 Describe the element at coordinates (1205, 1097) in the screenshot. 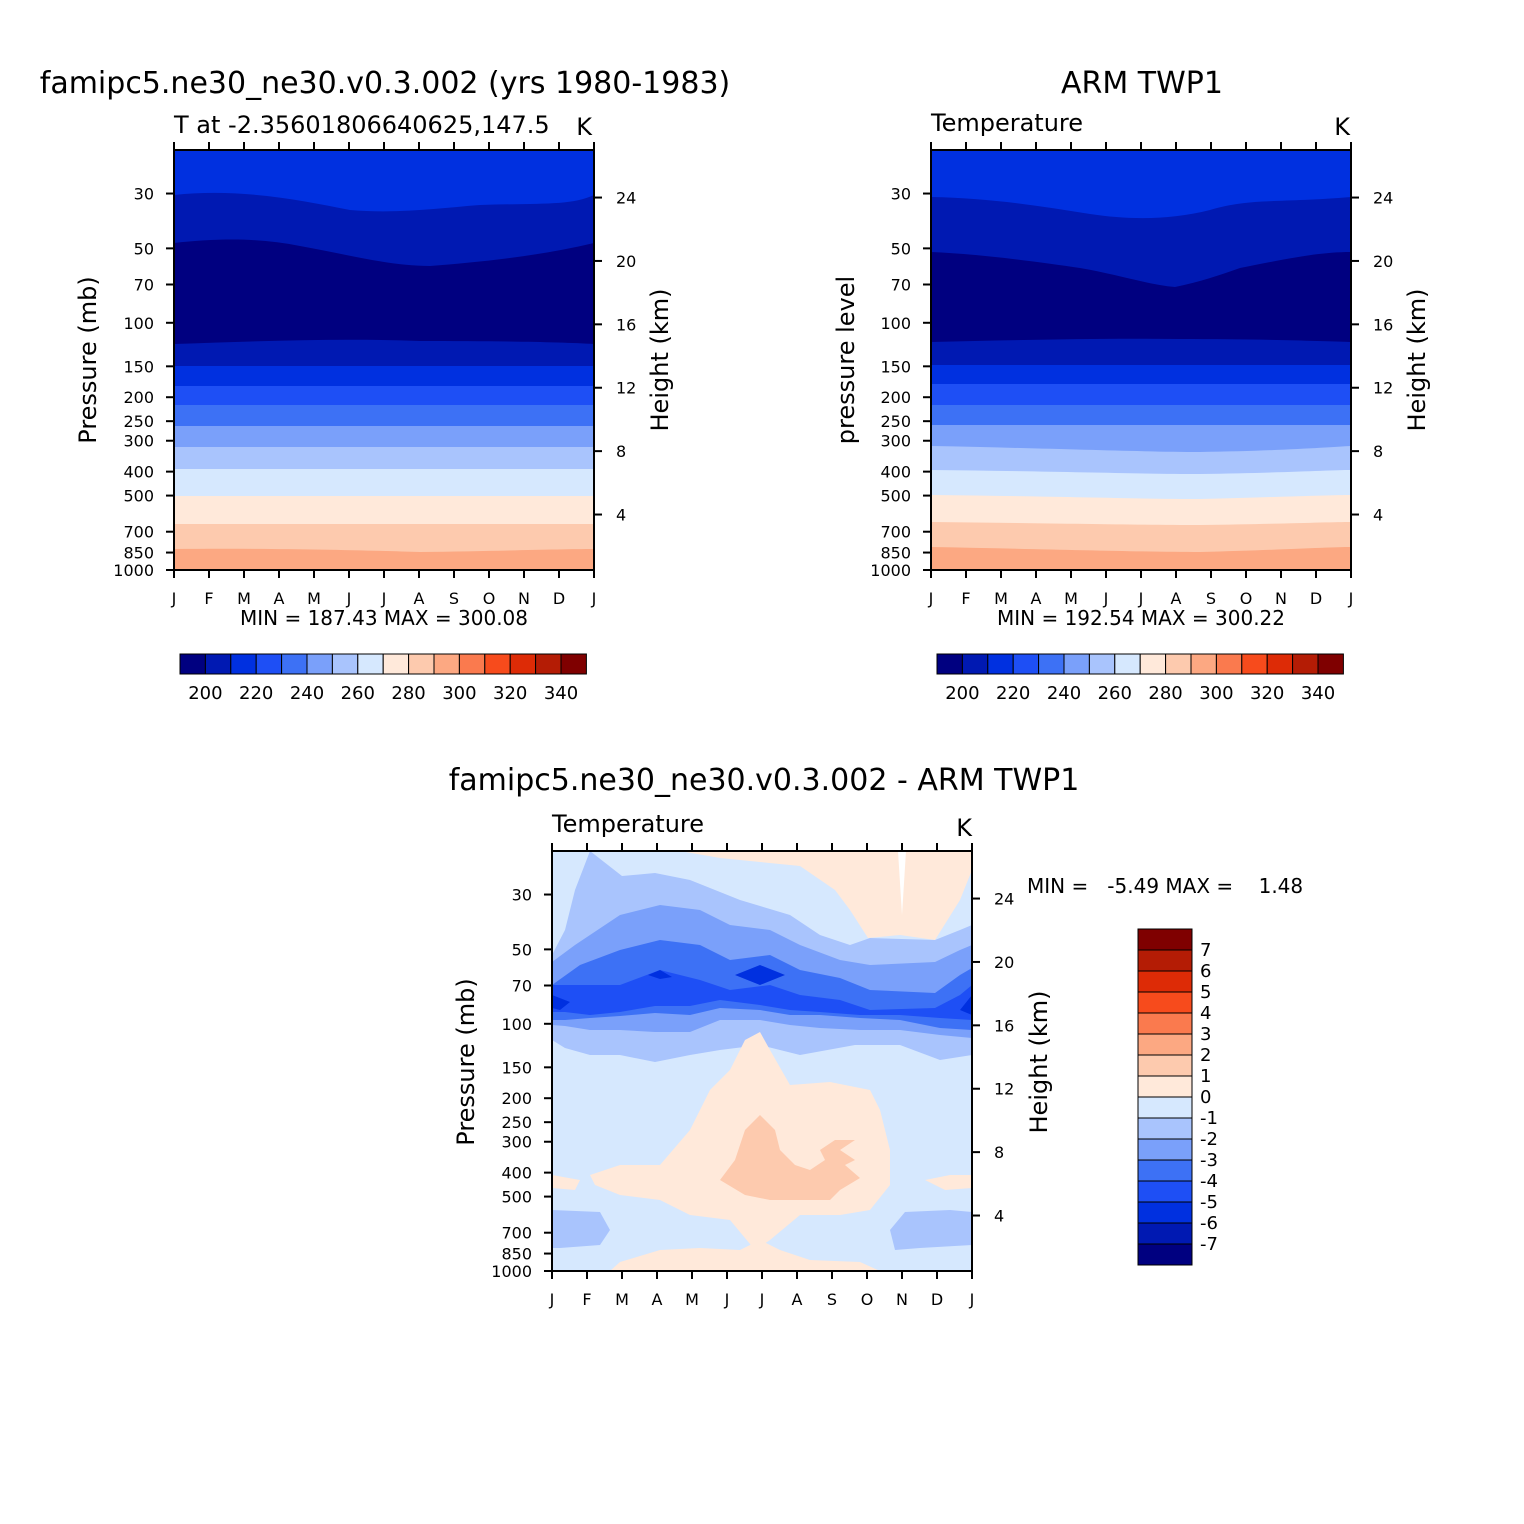

I see `colorbar-label: 0` at that location.